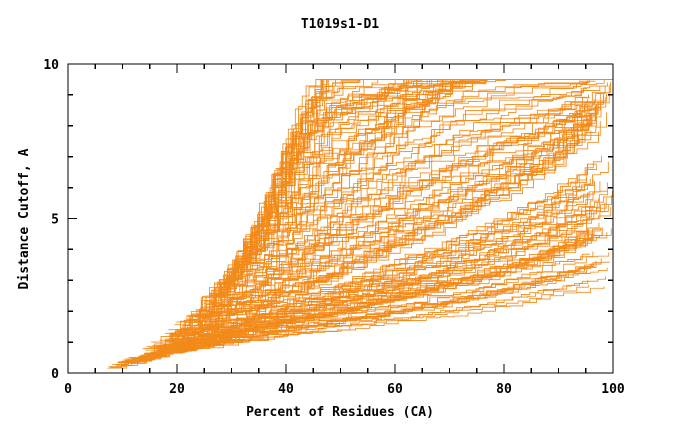  I want to click on x-axis-label: Percent of Residues (CA), so click(340, 412).